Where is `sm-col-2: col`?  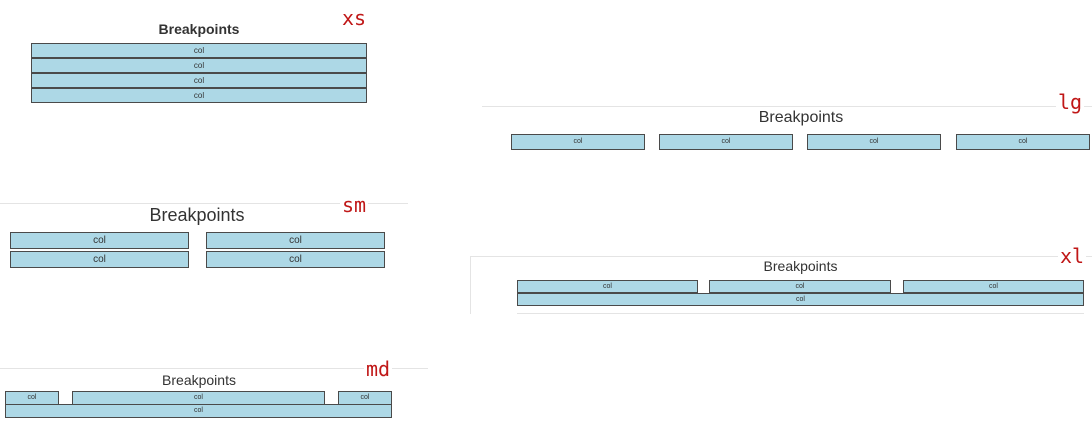
sm-col-2: col is located at coordinates (295, 240).